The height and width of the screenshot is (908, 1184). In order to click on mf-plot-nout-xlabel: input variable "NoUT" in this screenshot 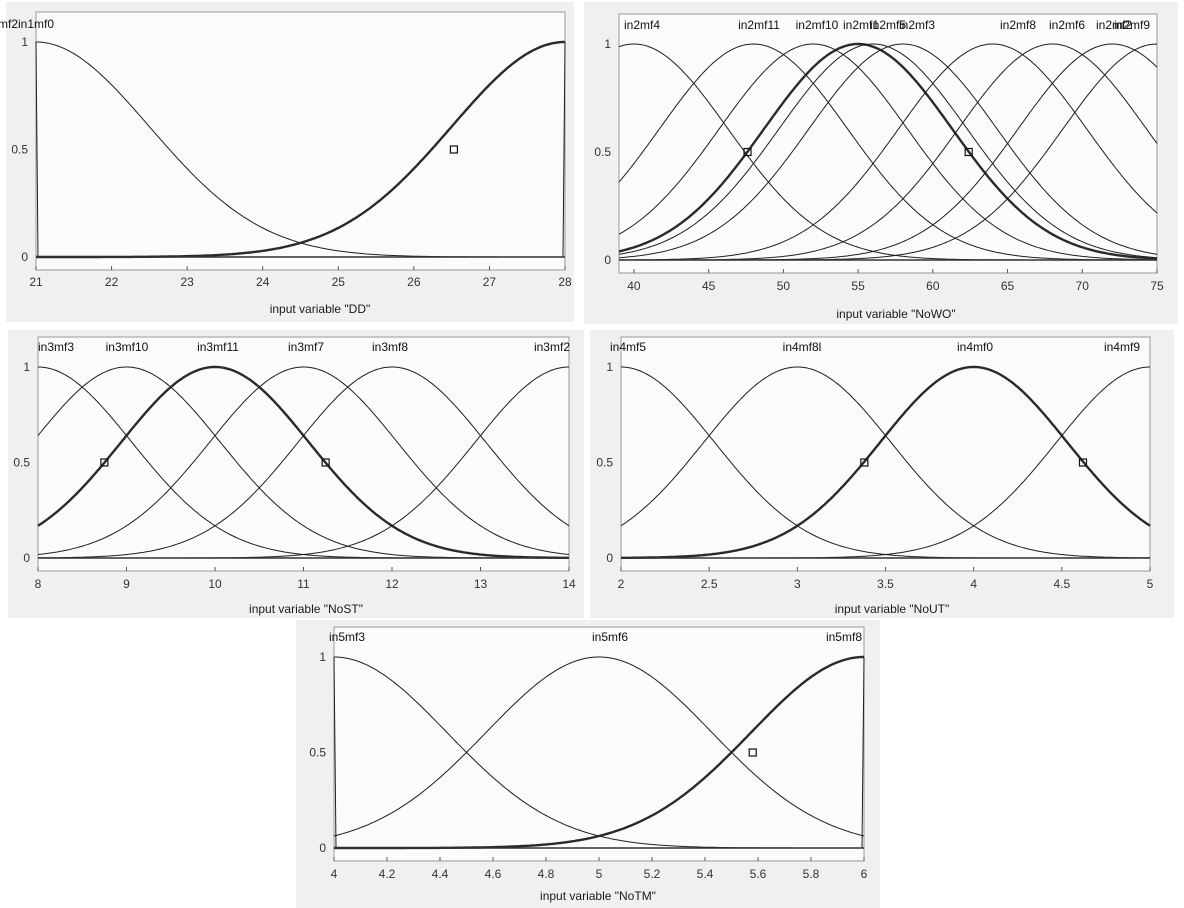, I will do `click(892, 609)`.